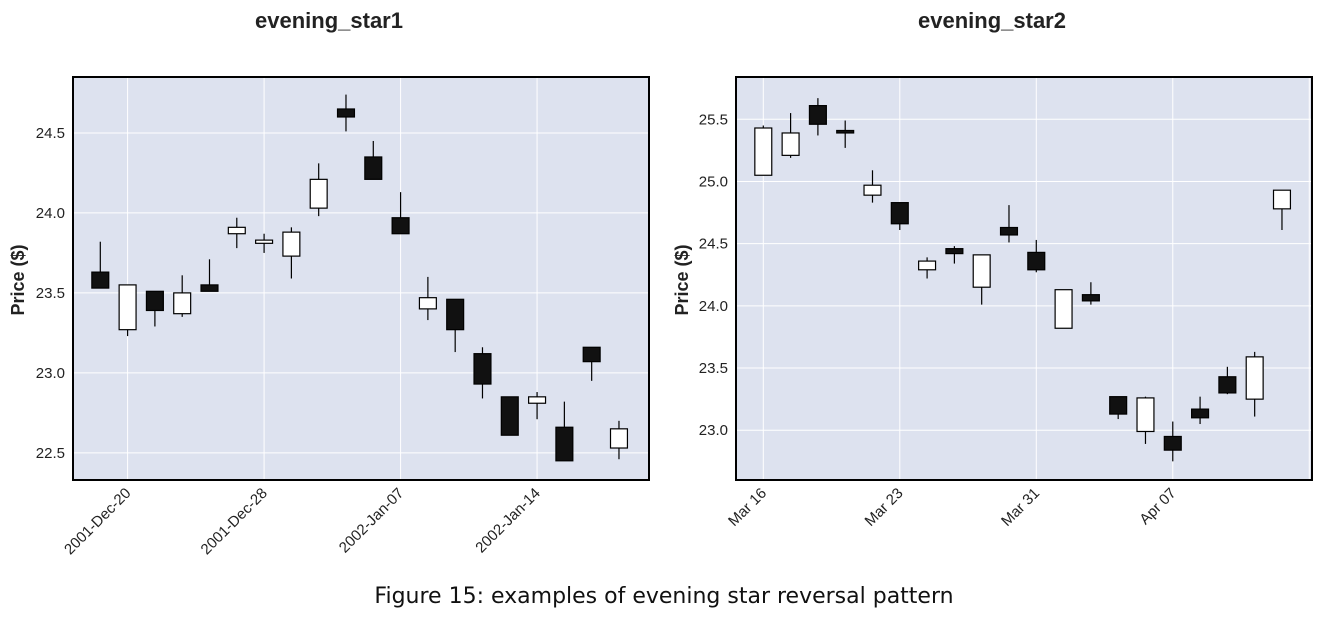 This screenshot has height=617, width=1328. Describe the element at coordinates (329, 20) in the screenshot. I see `chart-title: evening_star1` at that location.